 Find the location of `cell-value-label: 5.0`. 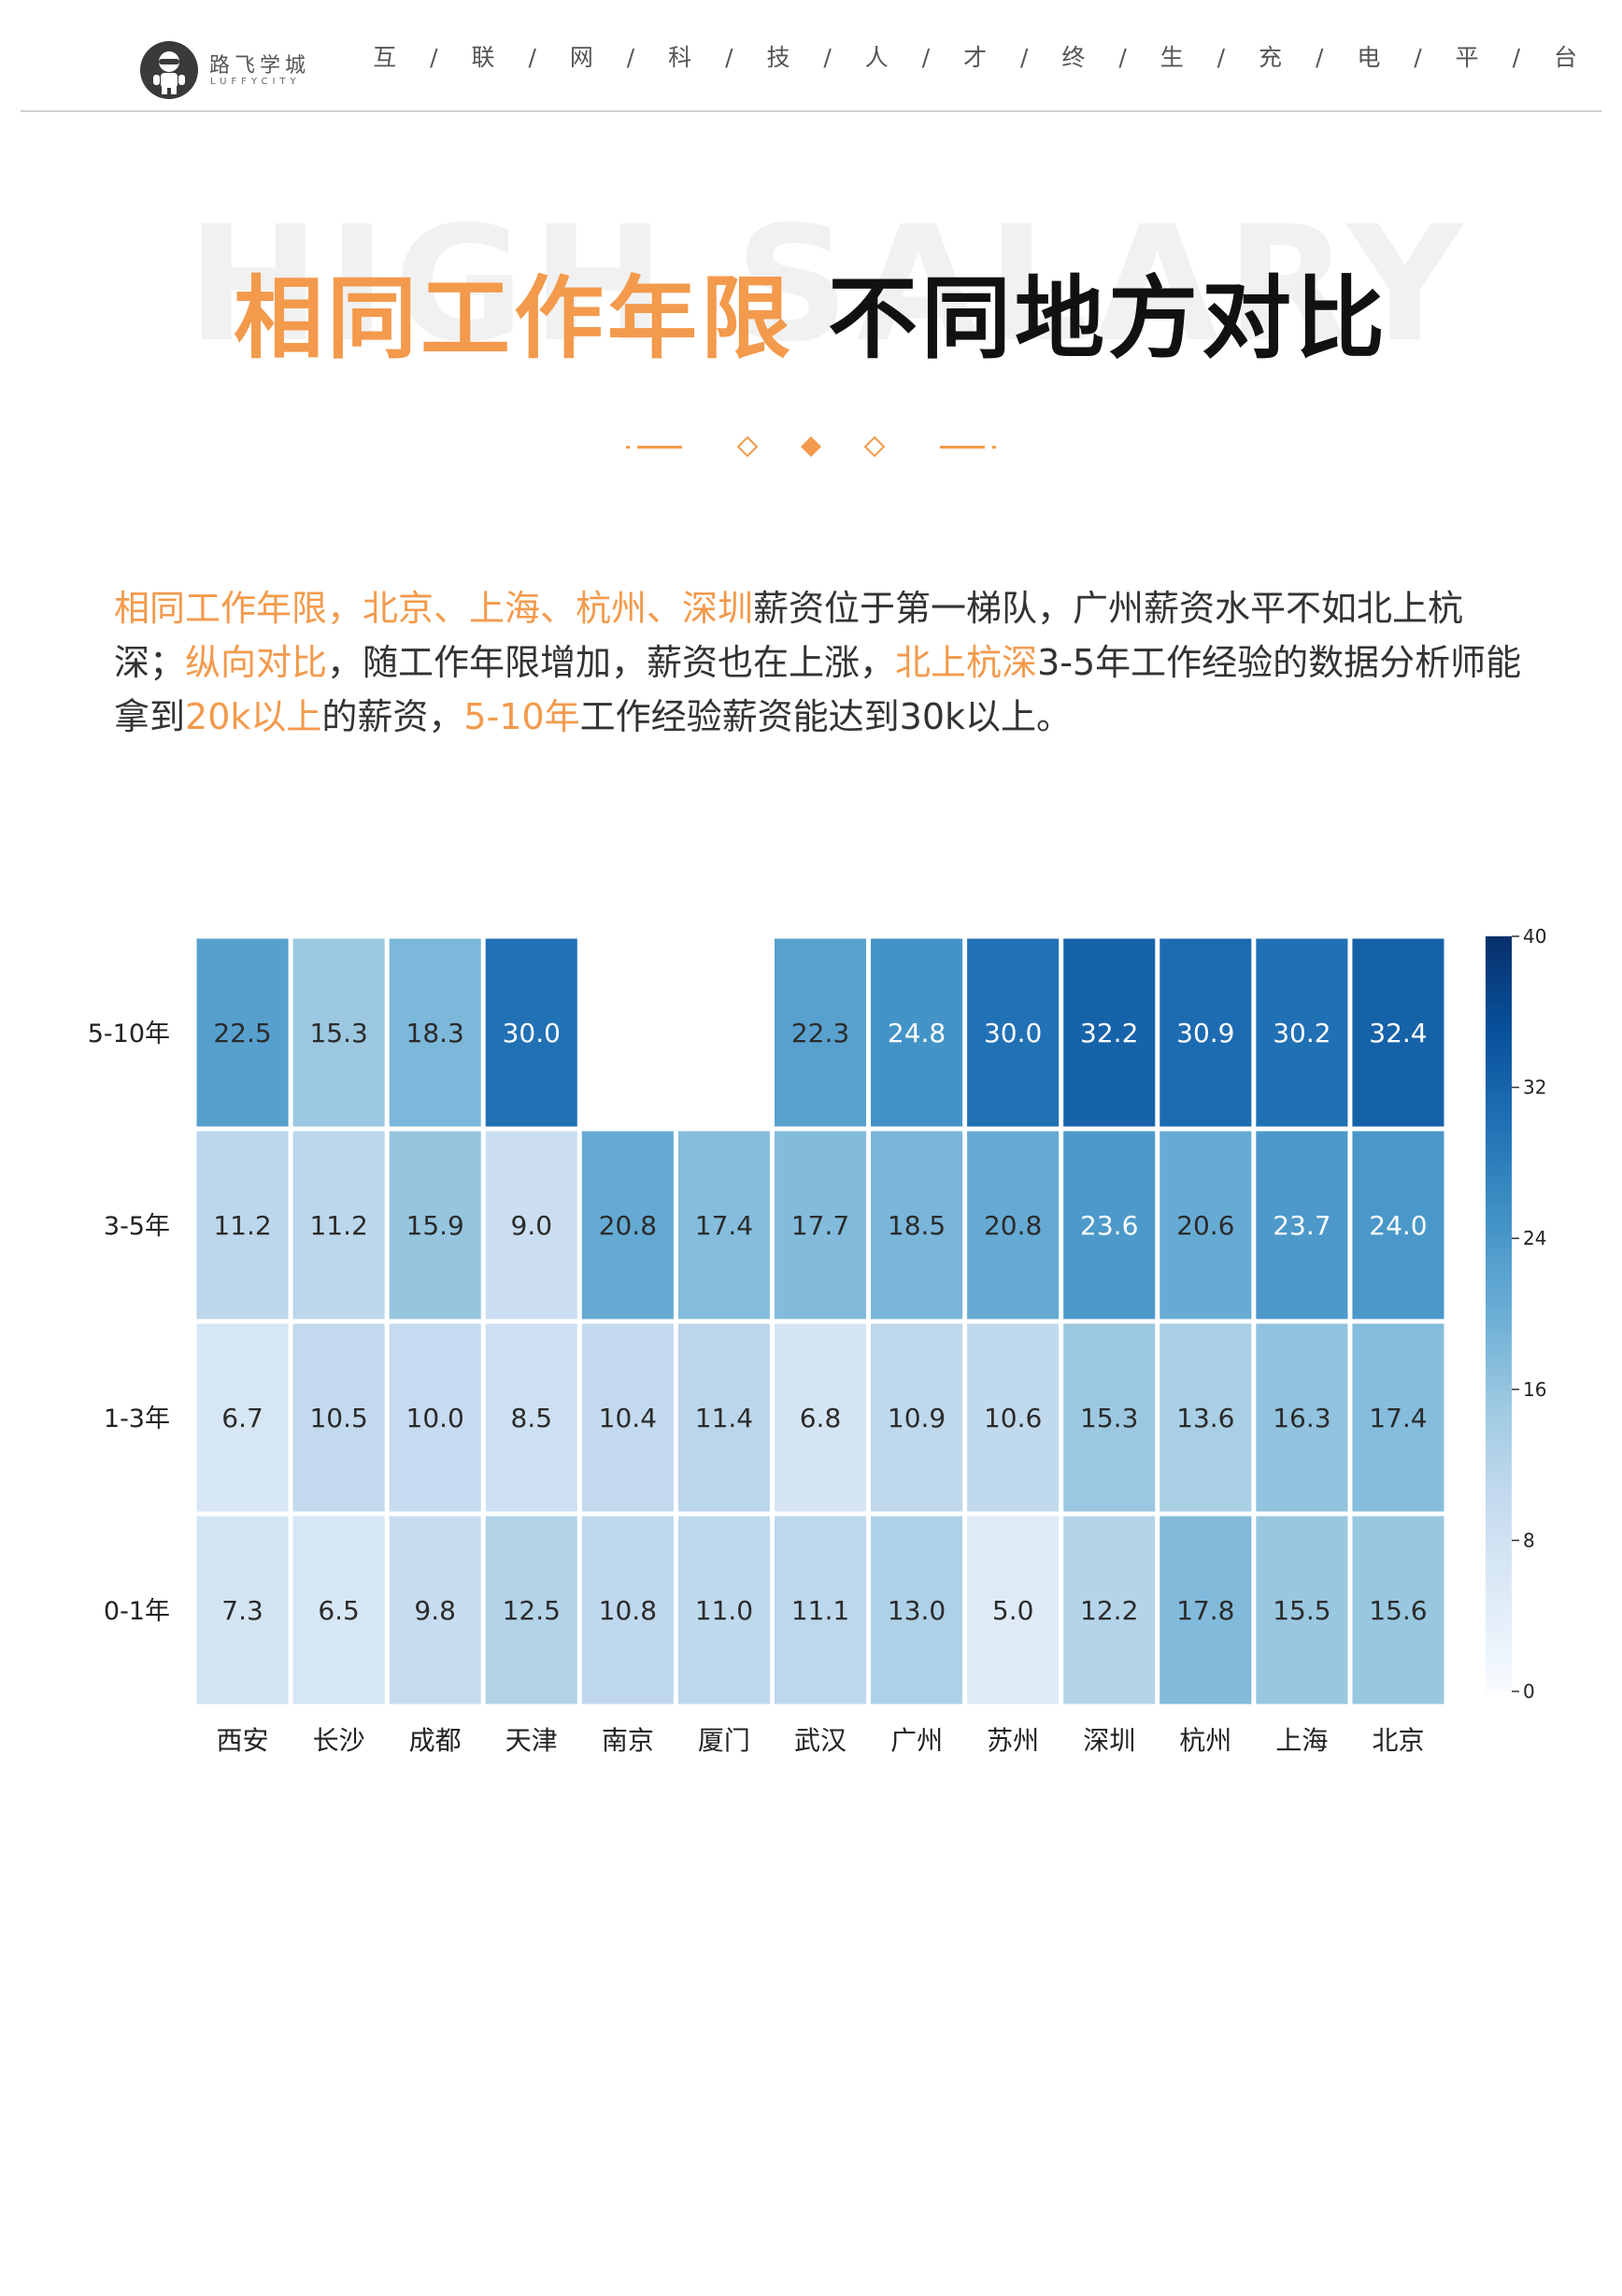

cell-value-label: 5.0 is located at coordinates (1013, 1610).